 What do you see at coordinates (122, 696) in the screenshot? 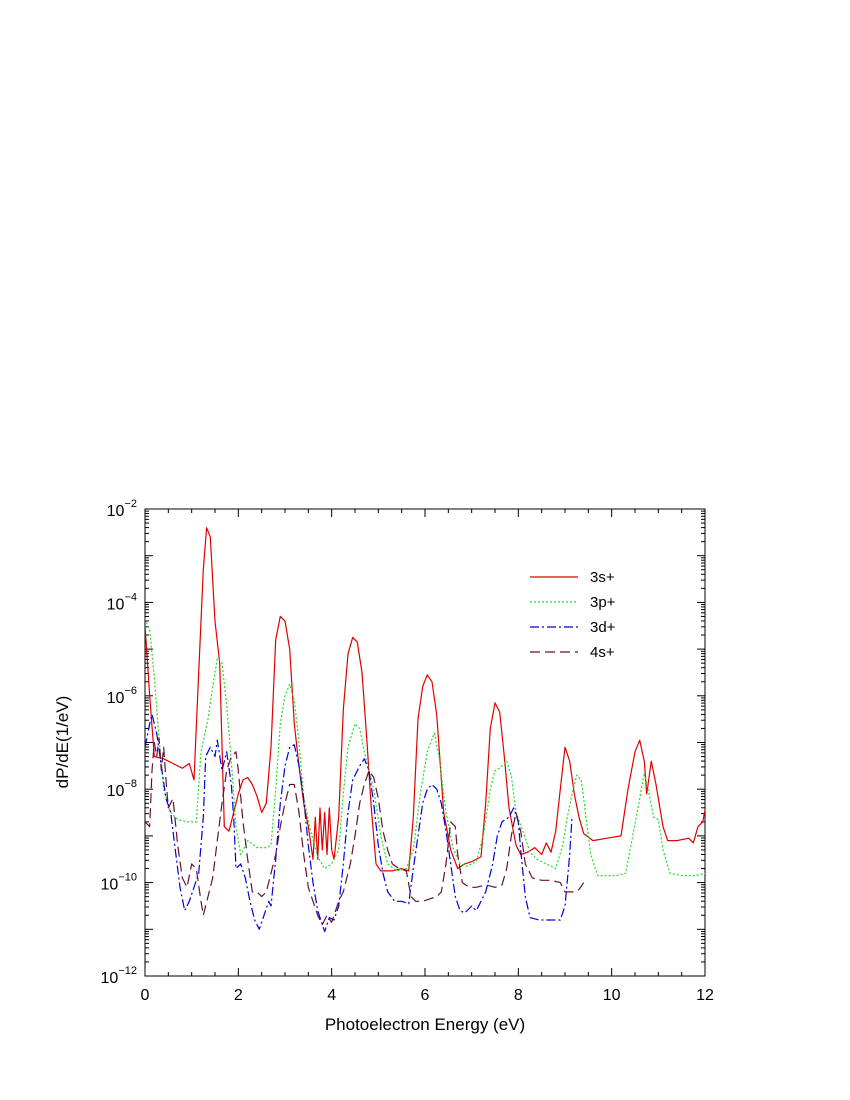
I see `y-tick-label: 10⁻⁶` at bounding box center [122, 696].